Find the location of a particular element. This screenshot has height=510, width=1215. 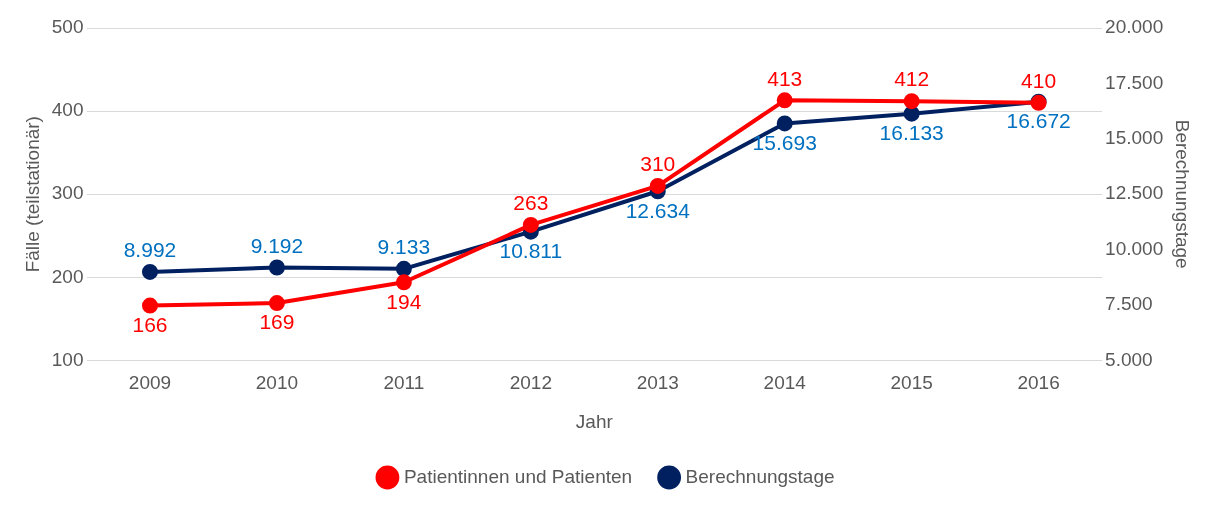

y-tick-label: 500 is located at coordinates (67, 27).